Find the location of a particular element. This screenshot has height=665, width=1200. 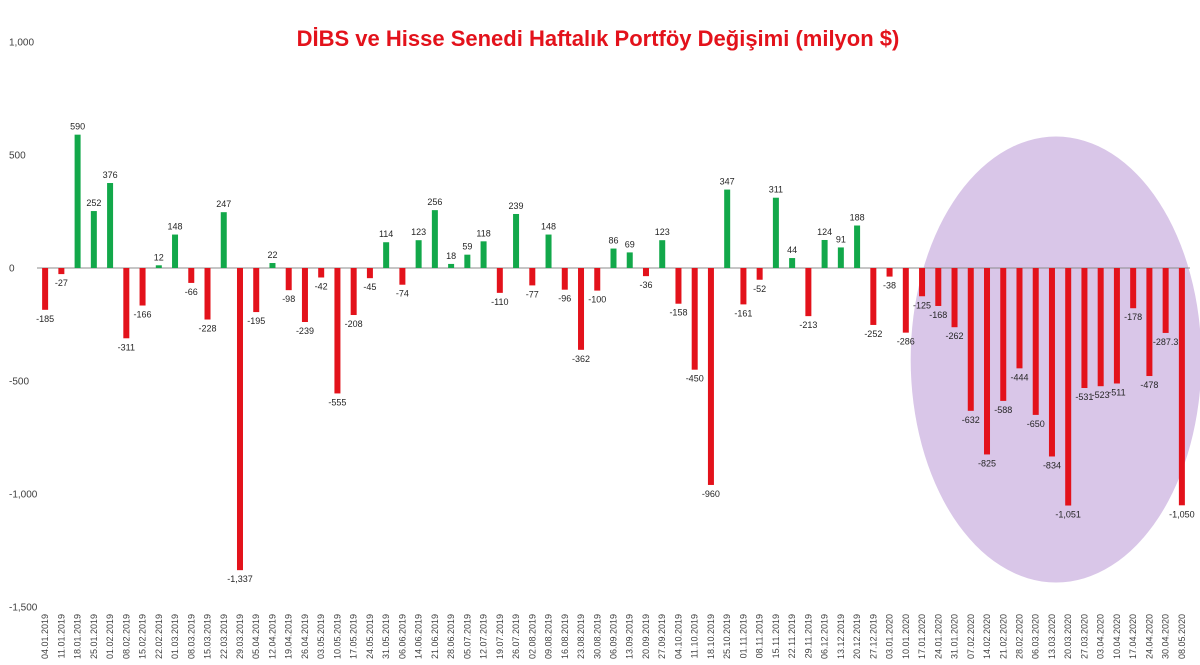

data-label: -632 is located at coordinates (971, 420).